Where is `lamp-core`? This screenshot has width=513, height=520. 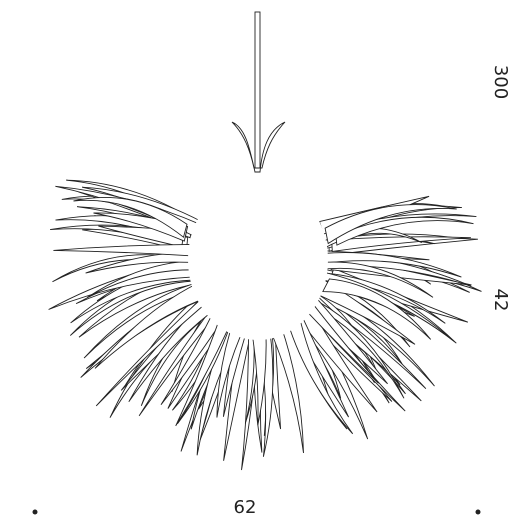
lamp-core is located at coordinates (258, 260).